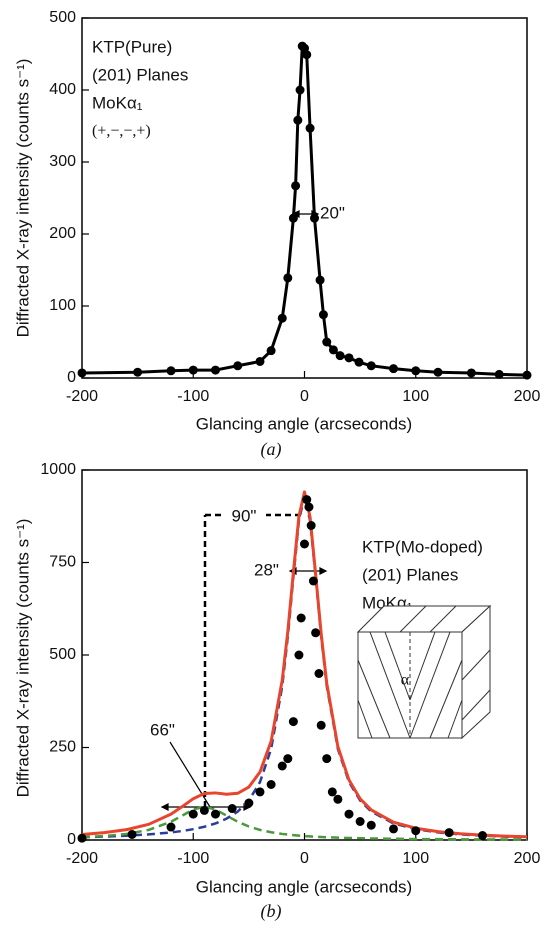 Image resolution: width=542 pixels, height=926 pixels. What do you see at coordinates (332, 212) in the screenshot?
I see `width-label: 20"` at bounding box center [332, 212].